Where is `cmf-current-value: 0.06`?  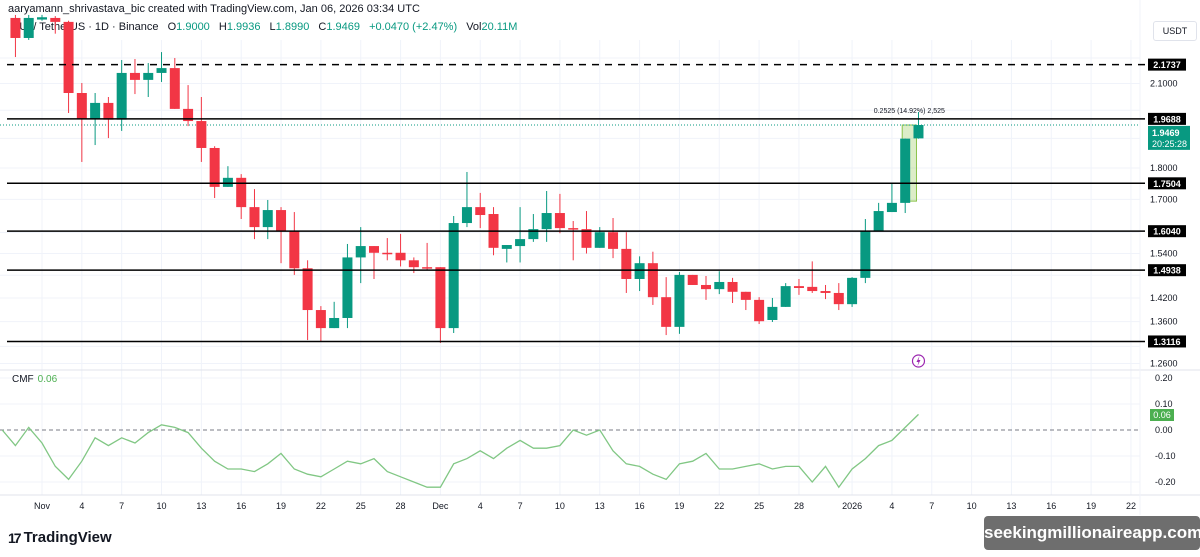 cmf-current-value: 0.06 is located at coordinates (47, 379).